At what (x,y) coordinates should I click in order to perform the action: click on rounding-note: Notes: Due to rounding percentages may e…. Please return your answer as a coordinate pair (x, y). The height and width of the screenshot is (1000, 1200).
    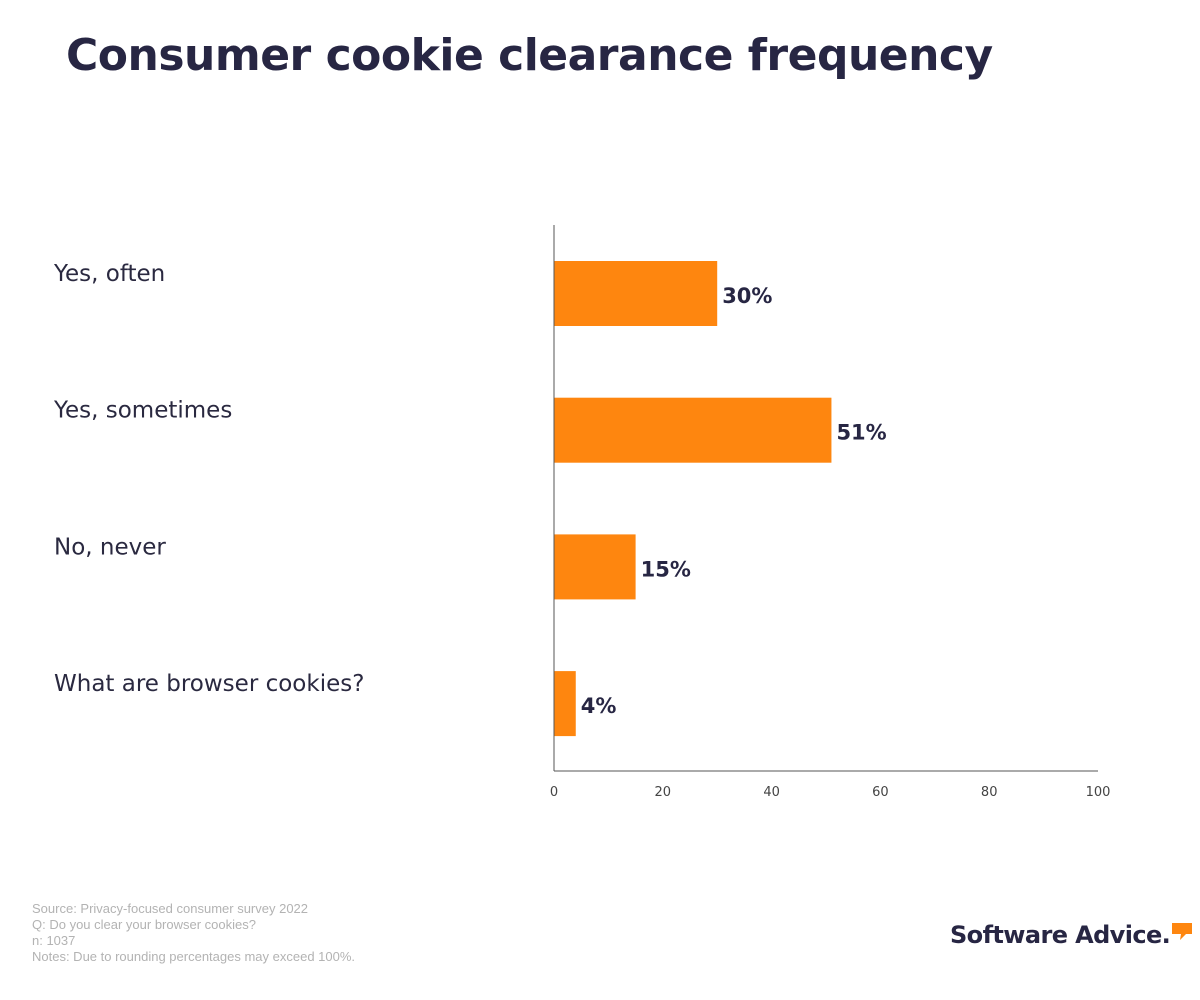
    Looking at the image, I should click on (194, 956).